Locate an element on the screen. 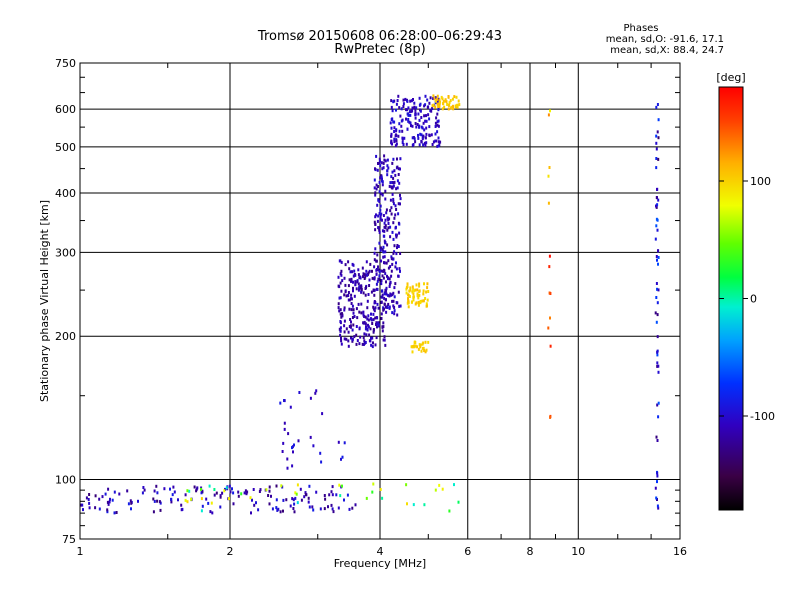 The image size is (800, 600). x-tick-label: 2 is located at coordinates (230, 551).